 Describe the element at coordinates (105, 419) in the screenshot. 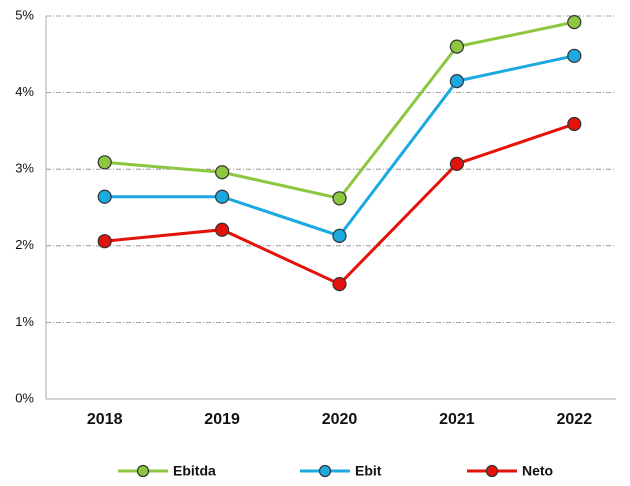

I see `x-tick-label: 2018` at that location.